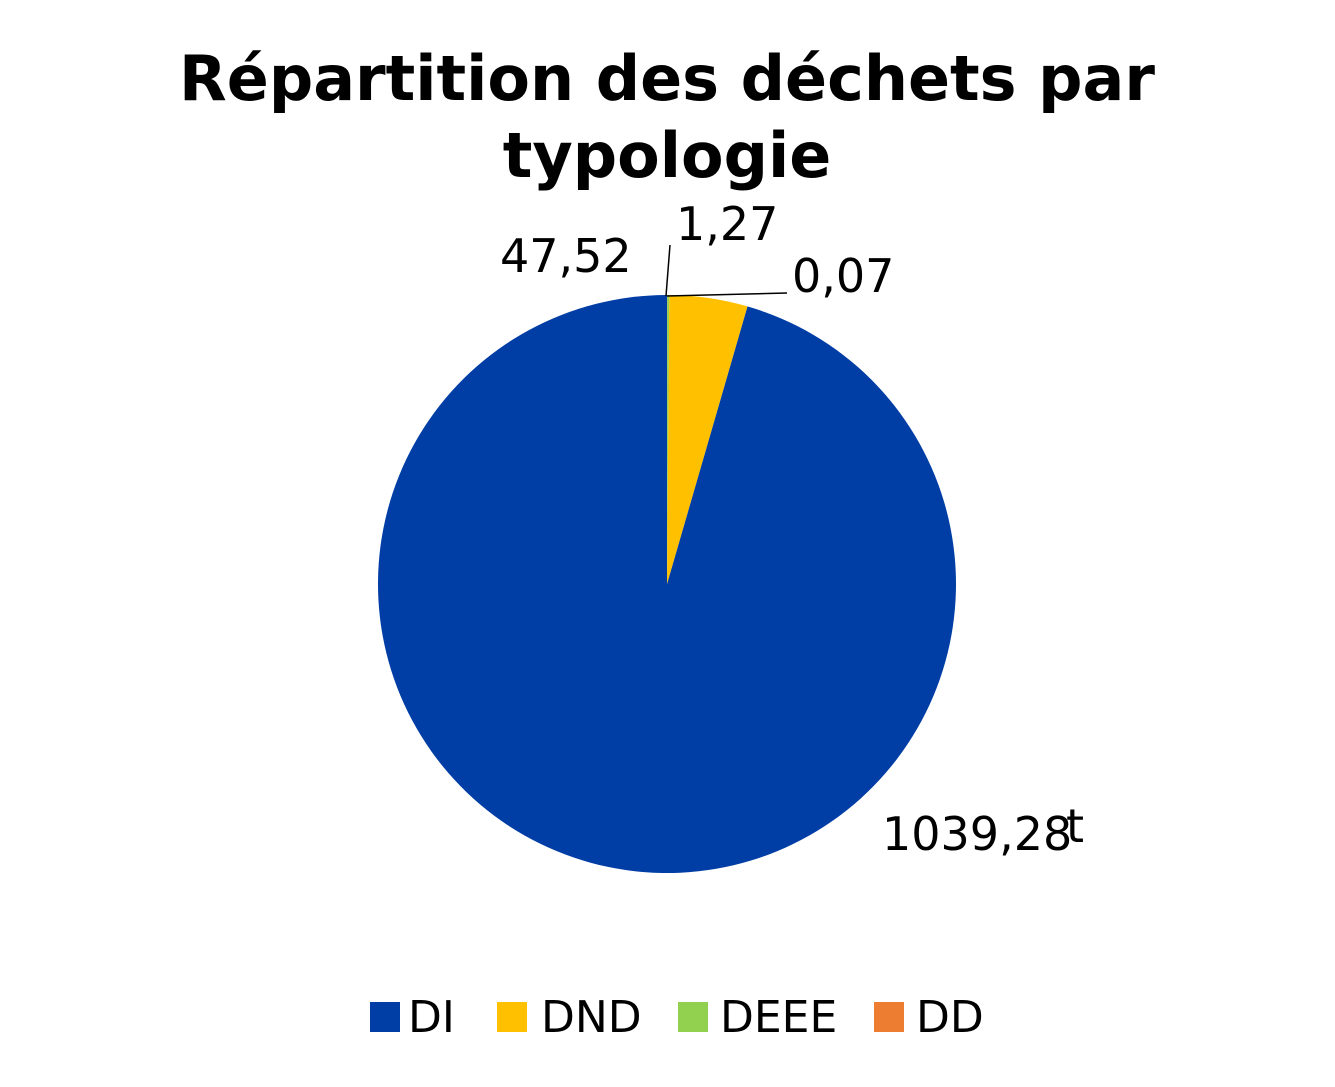  What do you see at coordinates (566, 256) in the screenshot?
I see `data-label-dnd: 47,52` at bounding box center [566, 256].